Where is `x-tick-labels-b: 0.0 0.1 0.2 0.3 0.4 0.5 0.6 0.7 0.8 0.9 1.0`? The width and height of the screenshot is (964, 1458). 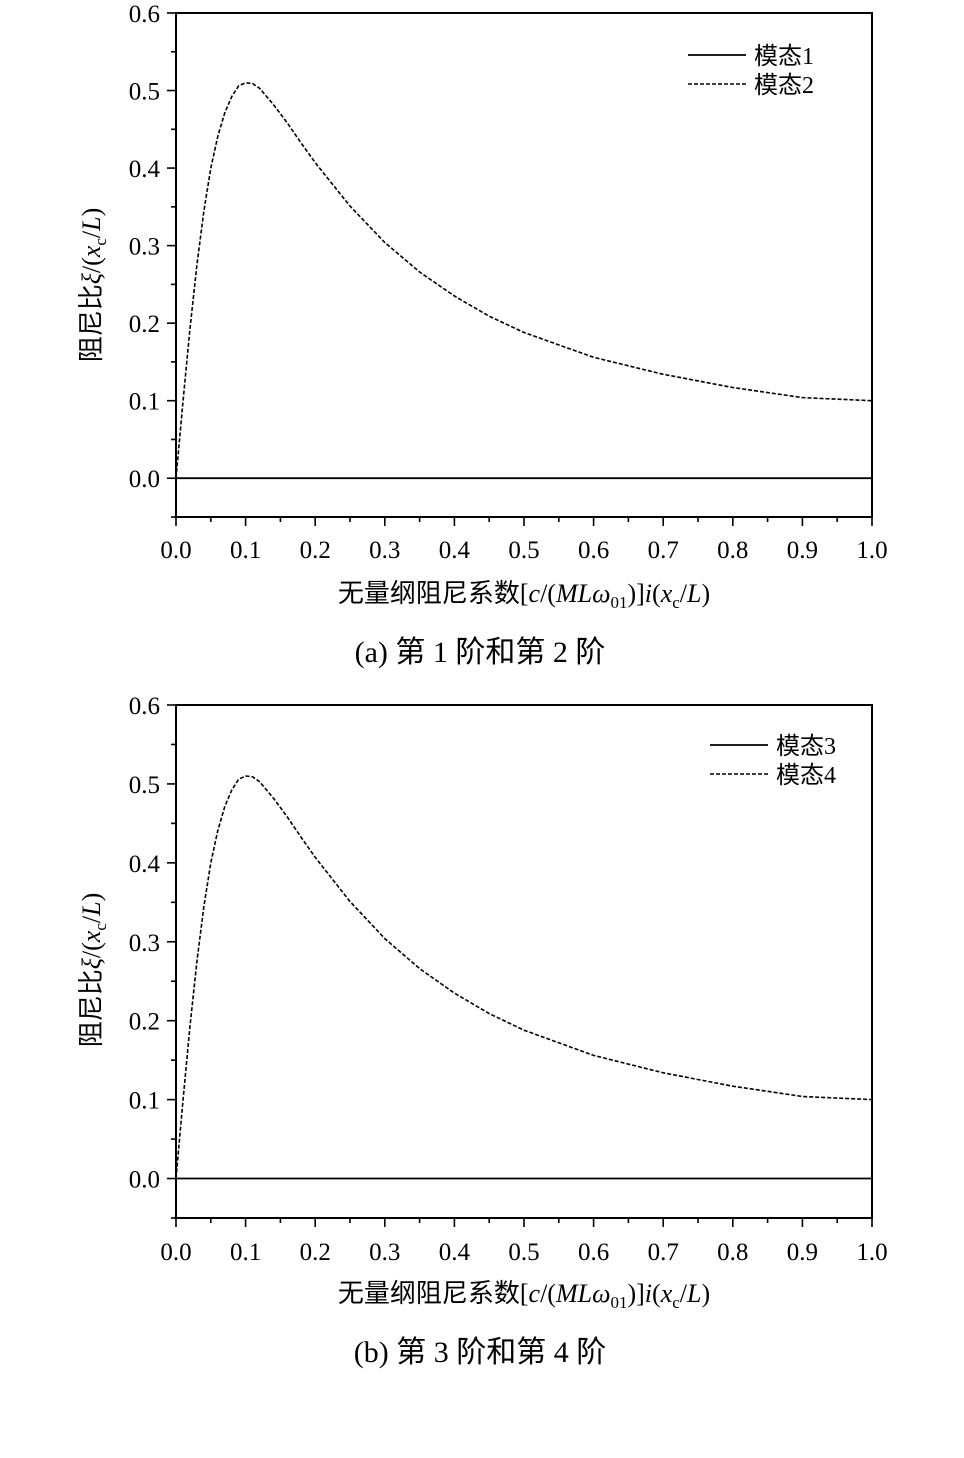 x-tick-labels-b: 0.0 0.1 0.2 0.3 0.4 0.5 0.6 0.7 0.8 0.9 1.0 is located at coordinates (523, 1252).